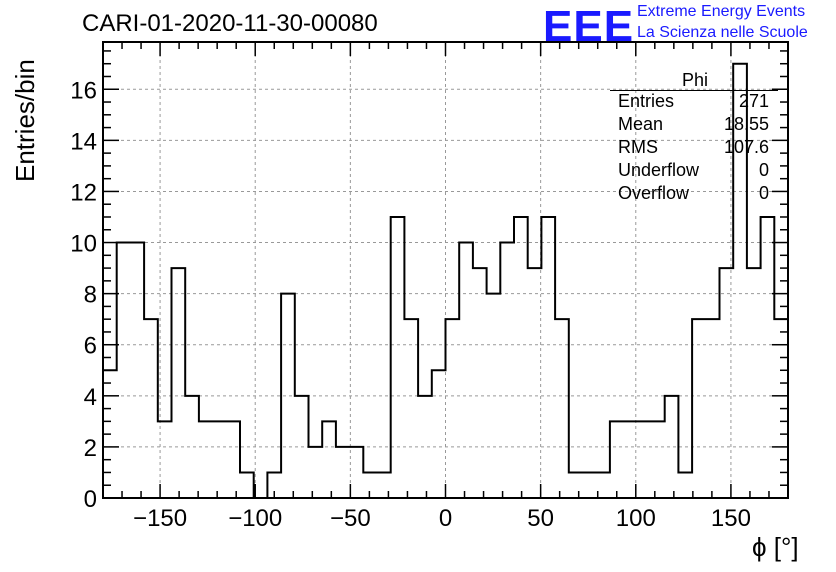  Describe the element at coordinates (694, 125) in the screenshot. I see `stats-row: Mean 18.55` at that location.